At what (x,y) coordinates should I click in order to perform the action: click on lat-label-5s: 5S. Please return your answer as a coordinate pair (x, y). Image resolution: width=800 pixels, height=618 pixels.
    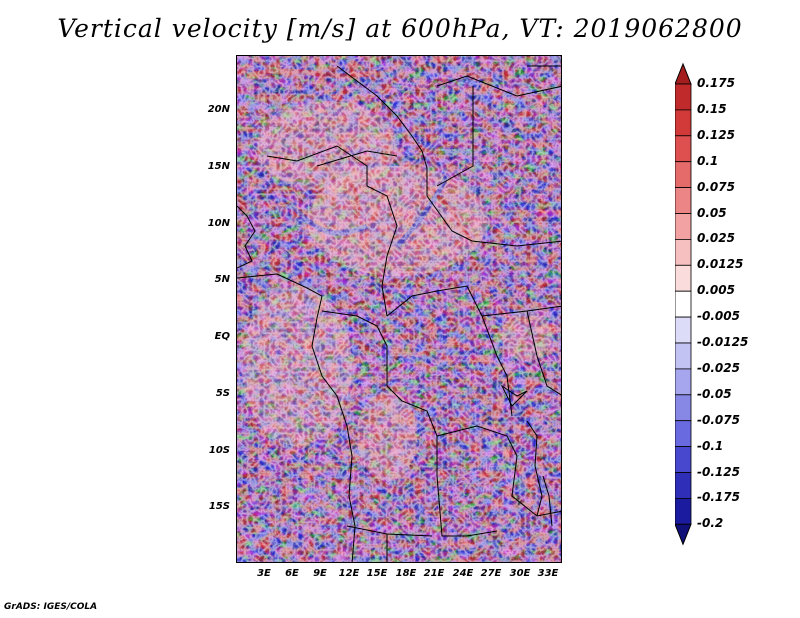
    Looking at the image, I should click on (222, 393).